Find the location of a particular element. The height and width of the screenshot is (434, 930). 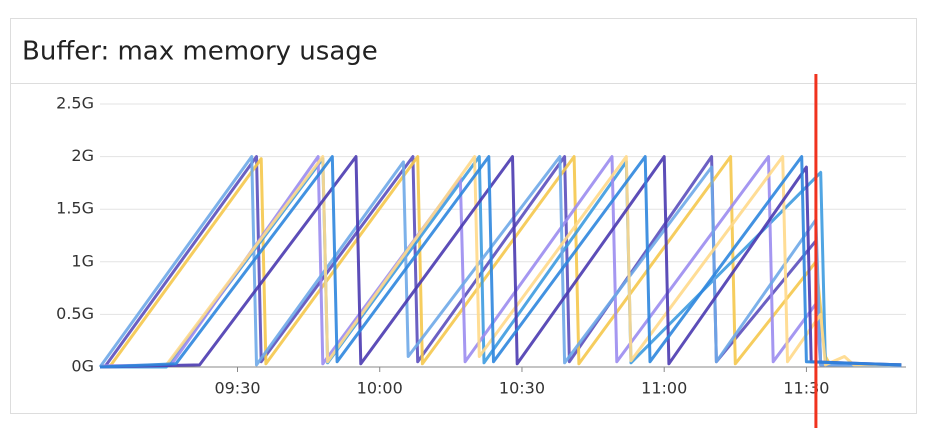

y-tick-label: 2.5G is located at coordinates (75, 103).